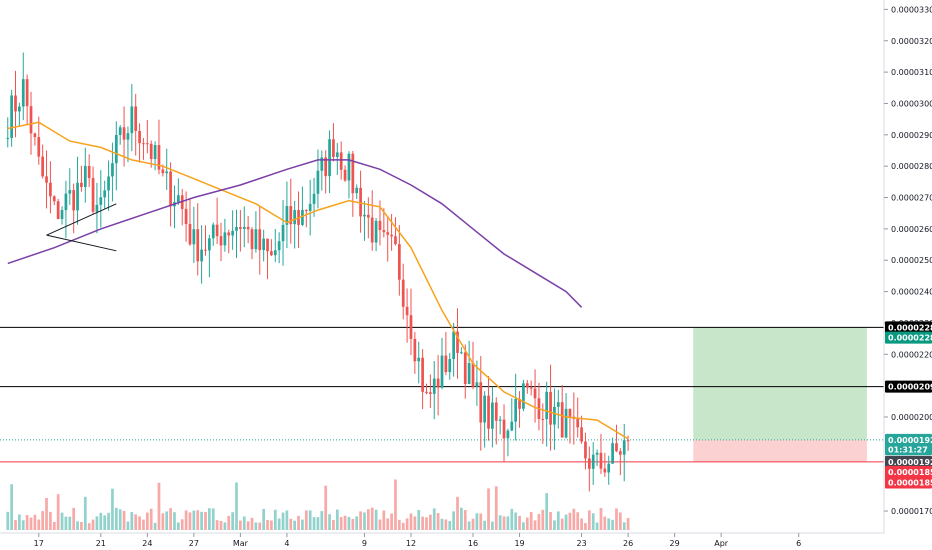 The width and height of the screenshot is (932, 550). What do you see at coordinates (780, 394) in the screenshot?
I see `long-position-tool` at bounding box center [780, 394].